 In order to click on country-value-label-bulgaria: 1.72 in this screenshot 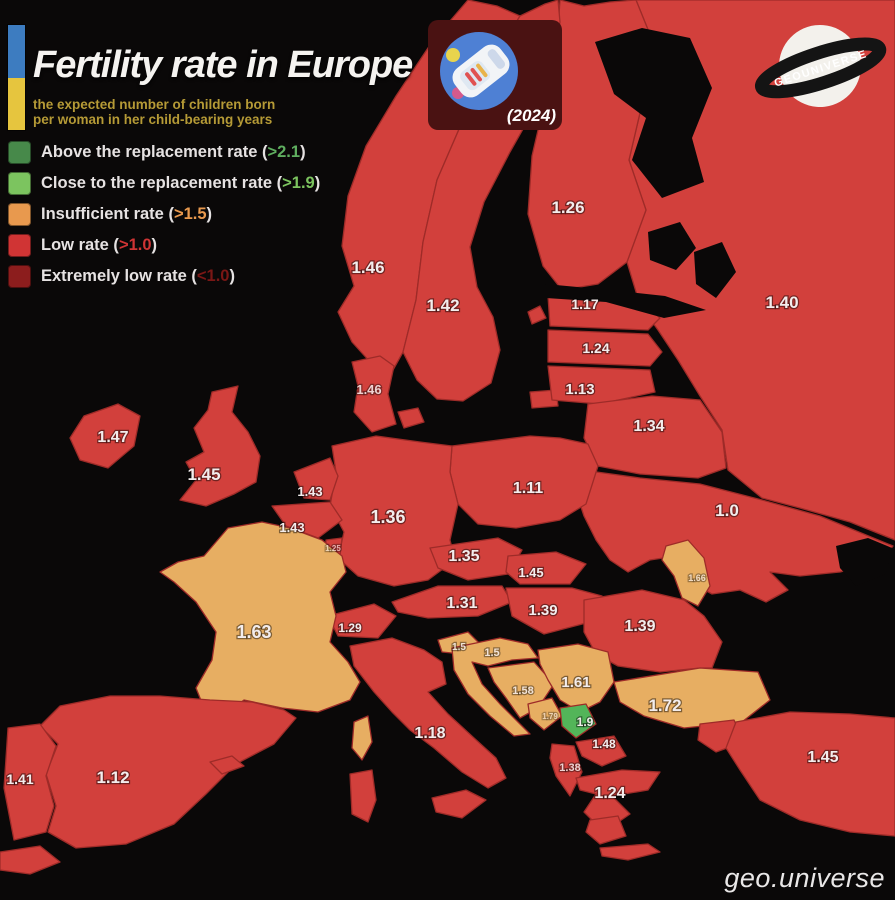, I will do `click(664, 705)`.